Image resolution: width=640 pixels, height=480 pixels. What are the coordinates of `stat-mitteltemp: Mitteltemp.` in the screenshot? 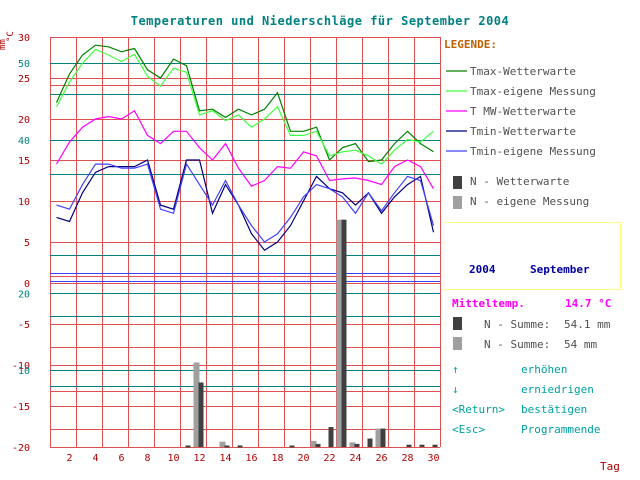 It's located at (488, 303).